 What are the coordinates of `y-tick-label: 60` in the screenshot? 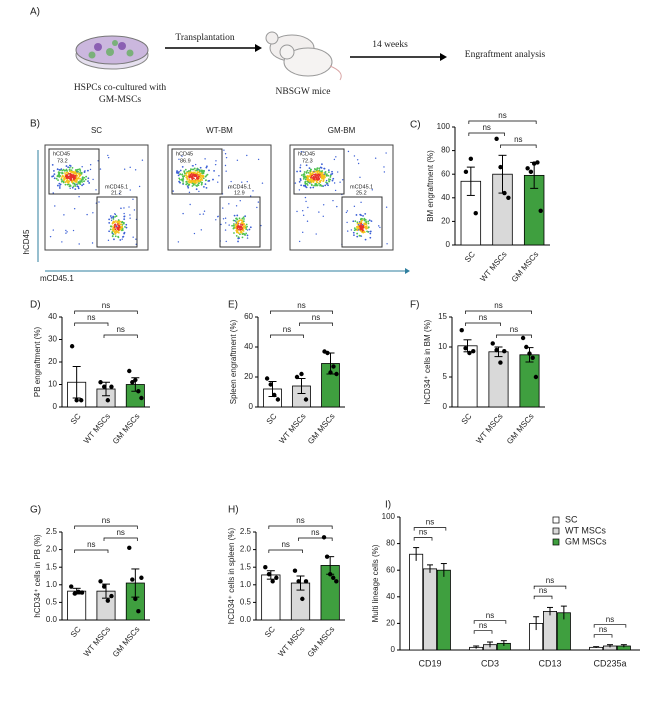 It's located at (445, 173).